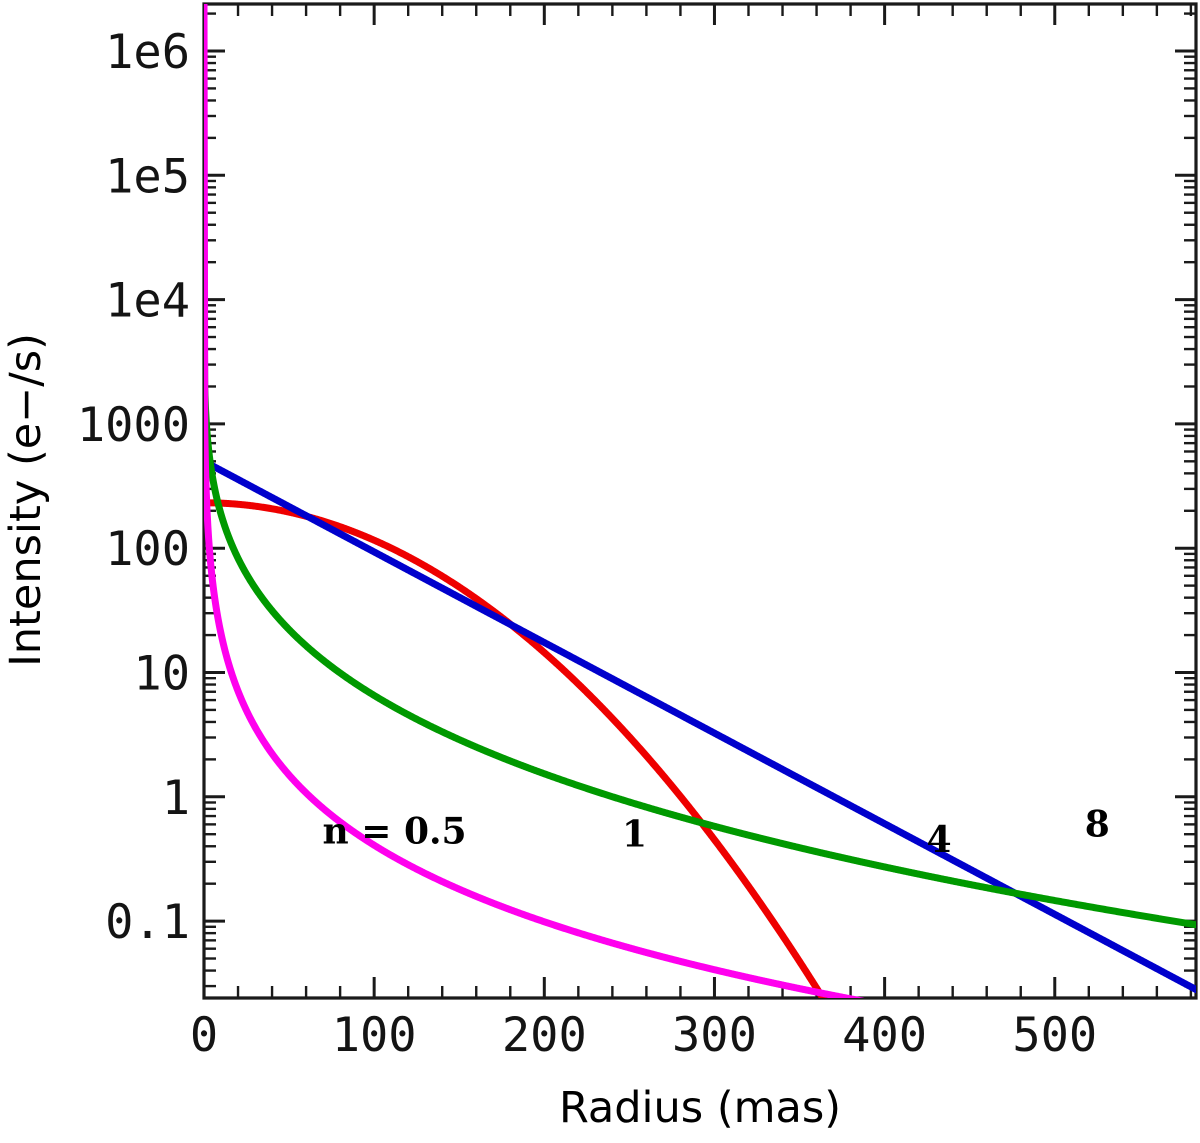  I want to click on x-tick-label: 400, so click(884, 1035).